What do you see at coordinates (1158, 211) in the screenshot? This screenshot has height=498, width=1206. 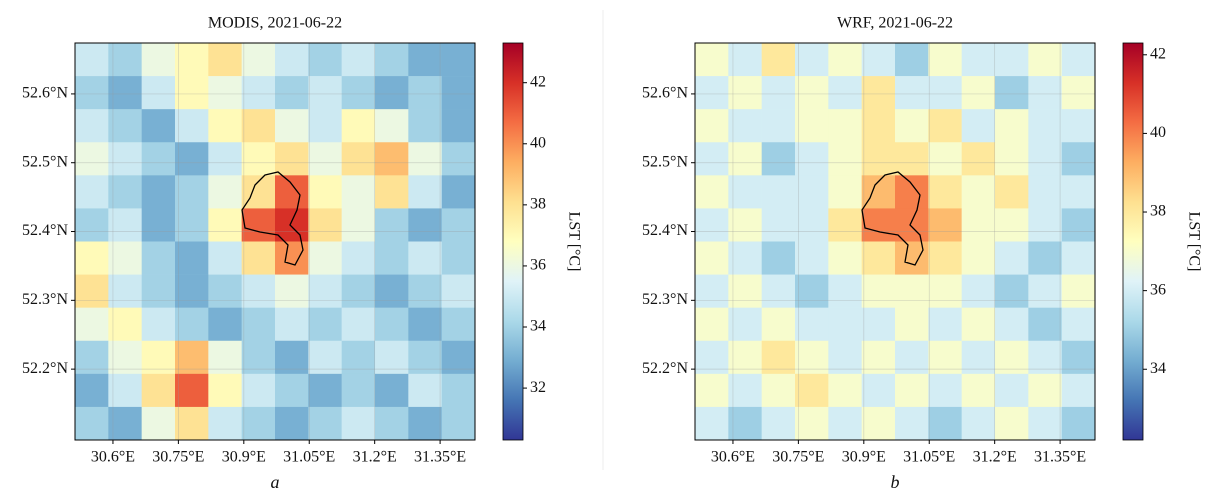 I see `colorbar-tick-label: 38` at bounding box center [1158, 211].